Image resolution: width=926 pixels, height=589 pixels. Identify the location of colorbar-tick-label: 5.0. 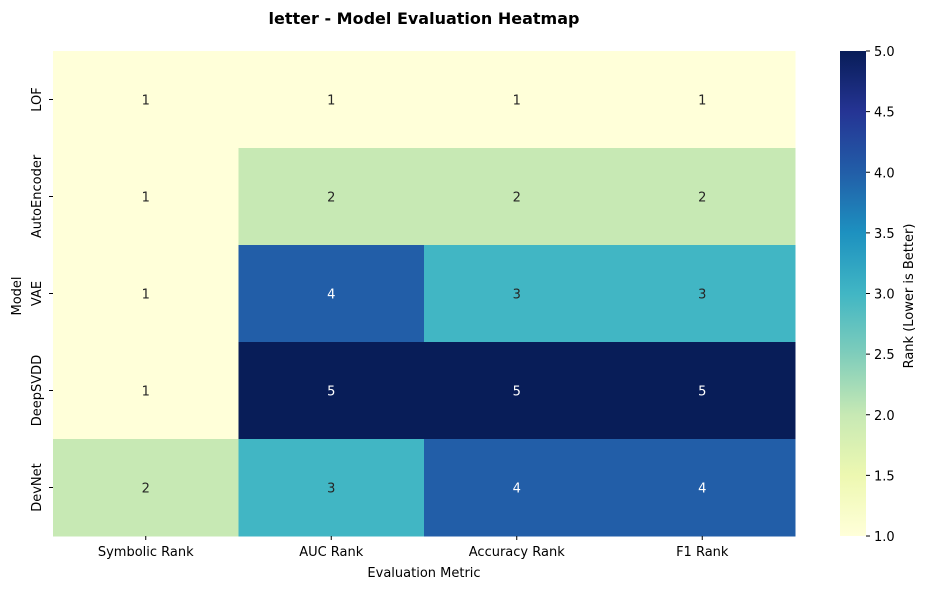
(884, 52).